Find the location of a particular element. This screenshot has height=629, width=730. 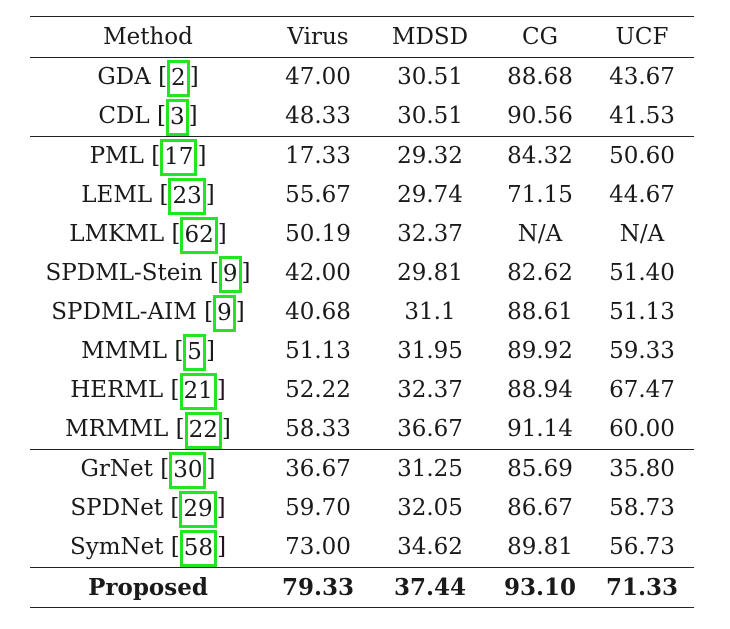

method-name: LMKML is located at coordinates (117, 234).